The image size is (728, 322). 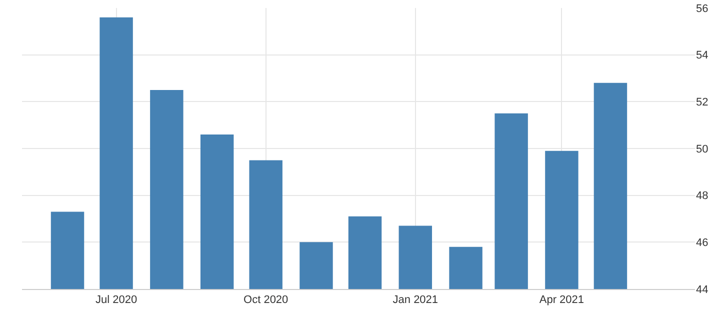 I want to click on y-tick-label: 54, so click(x=702, y=56).